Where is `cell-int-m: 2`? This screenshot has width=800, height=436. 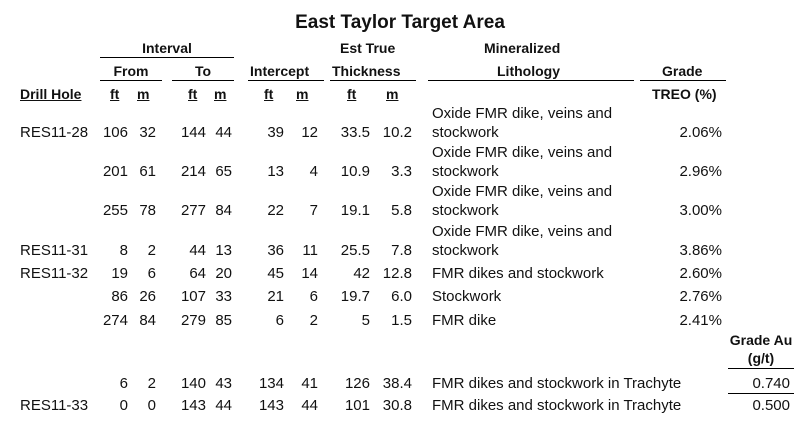
cell-int-m: 2 is located at coordinates (313, 320).